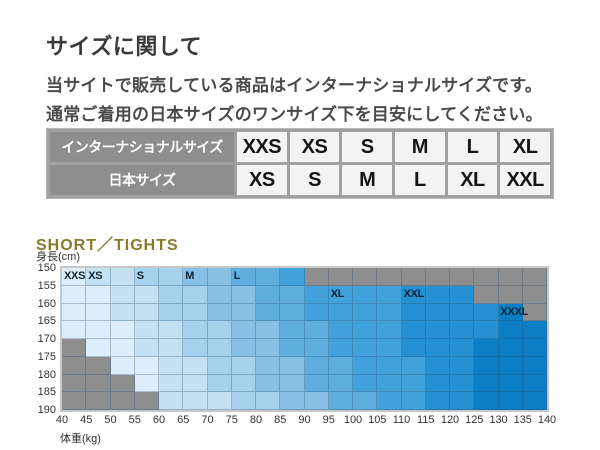 The image size is (600, 450). What do you see at coordinates (207, 420) in the screenshot?
I see `x-tick-label: 70` at bounding box center [207, 420].